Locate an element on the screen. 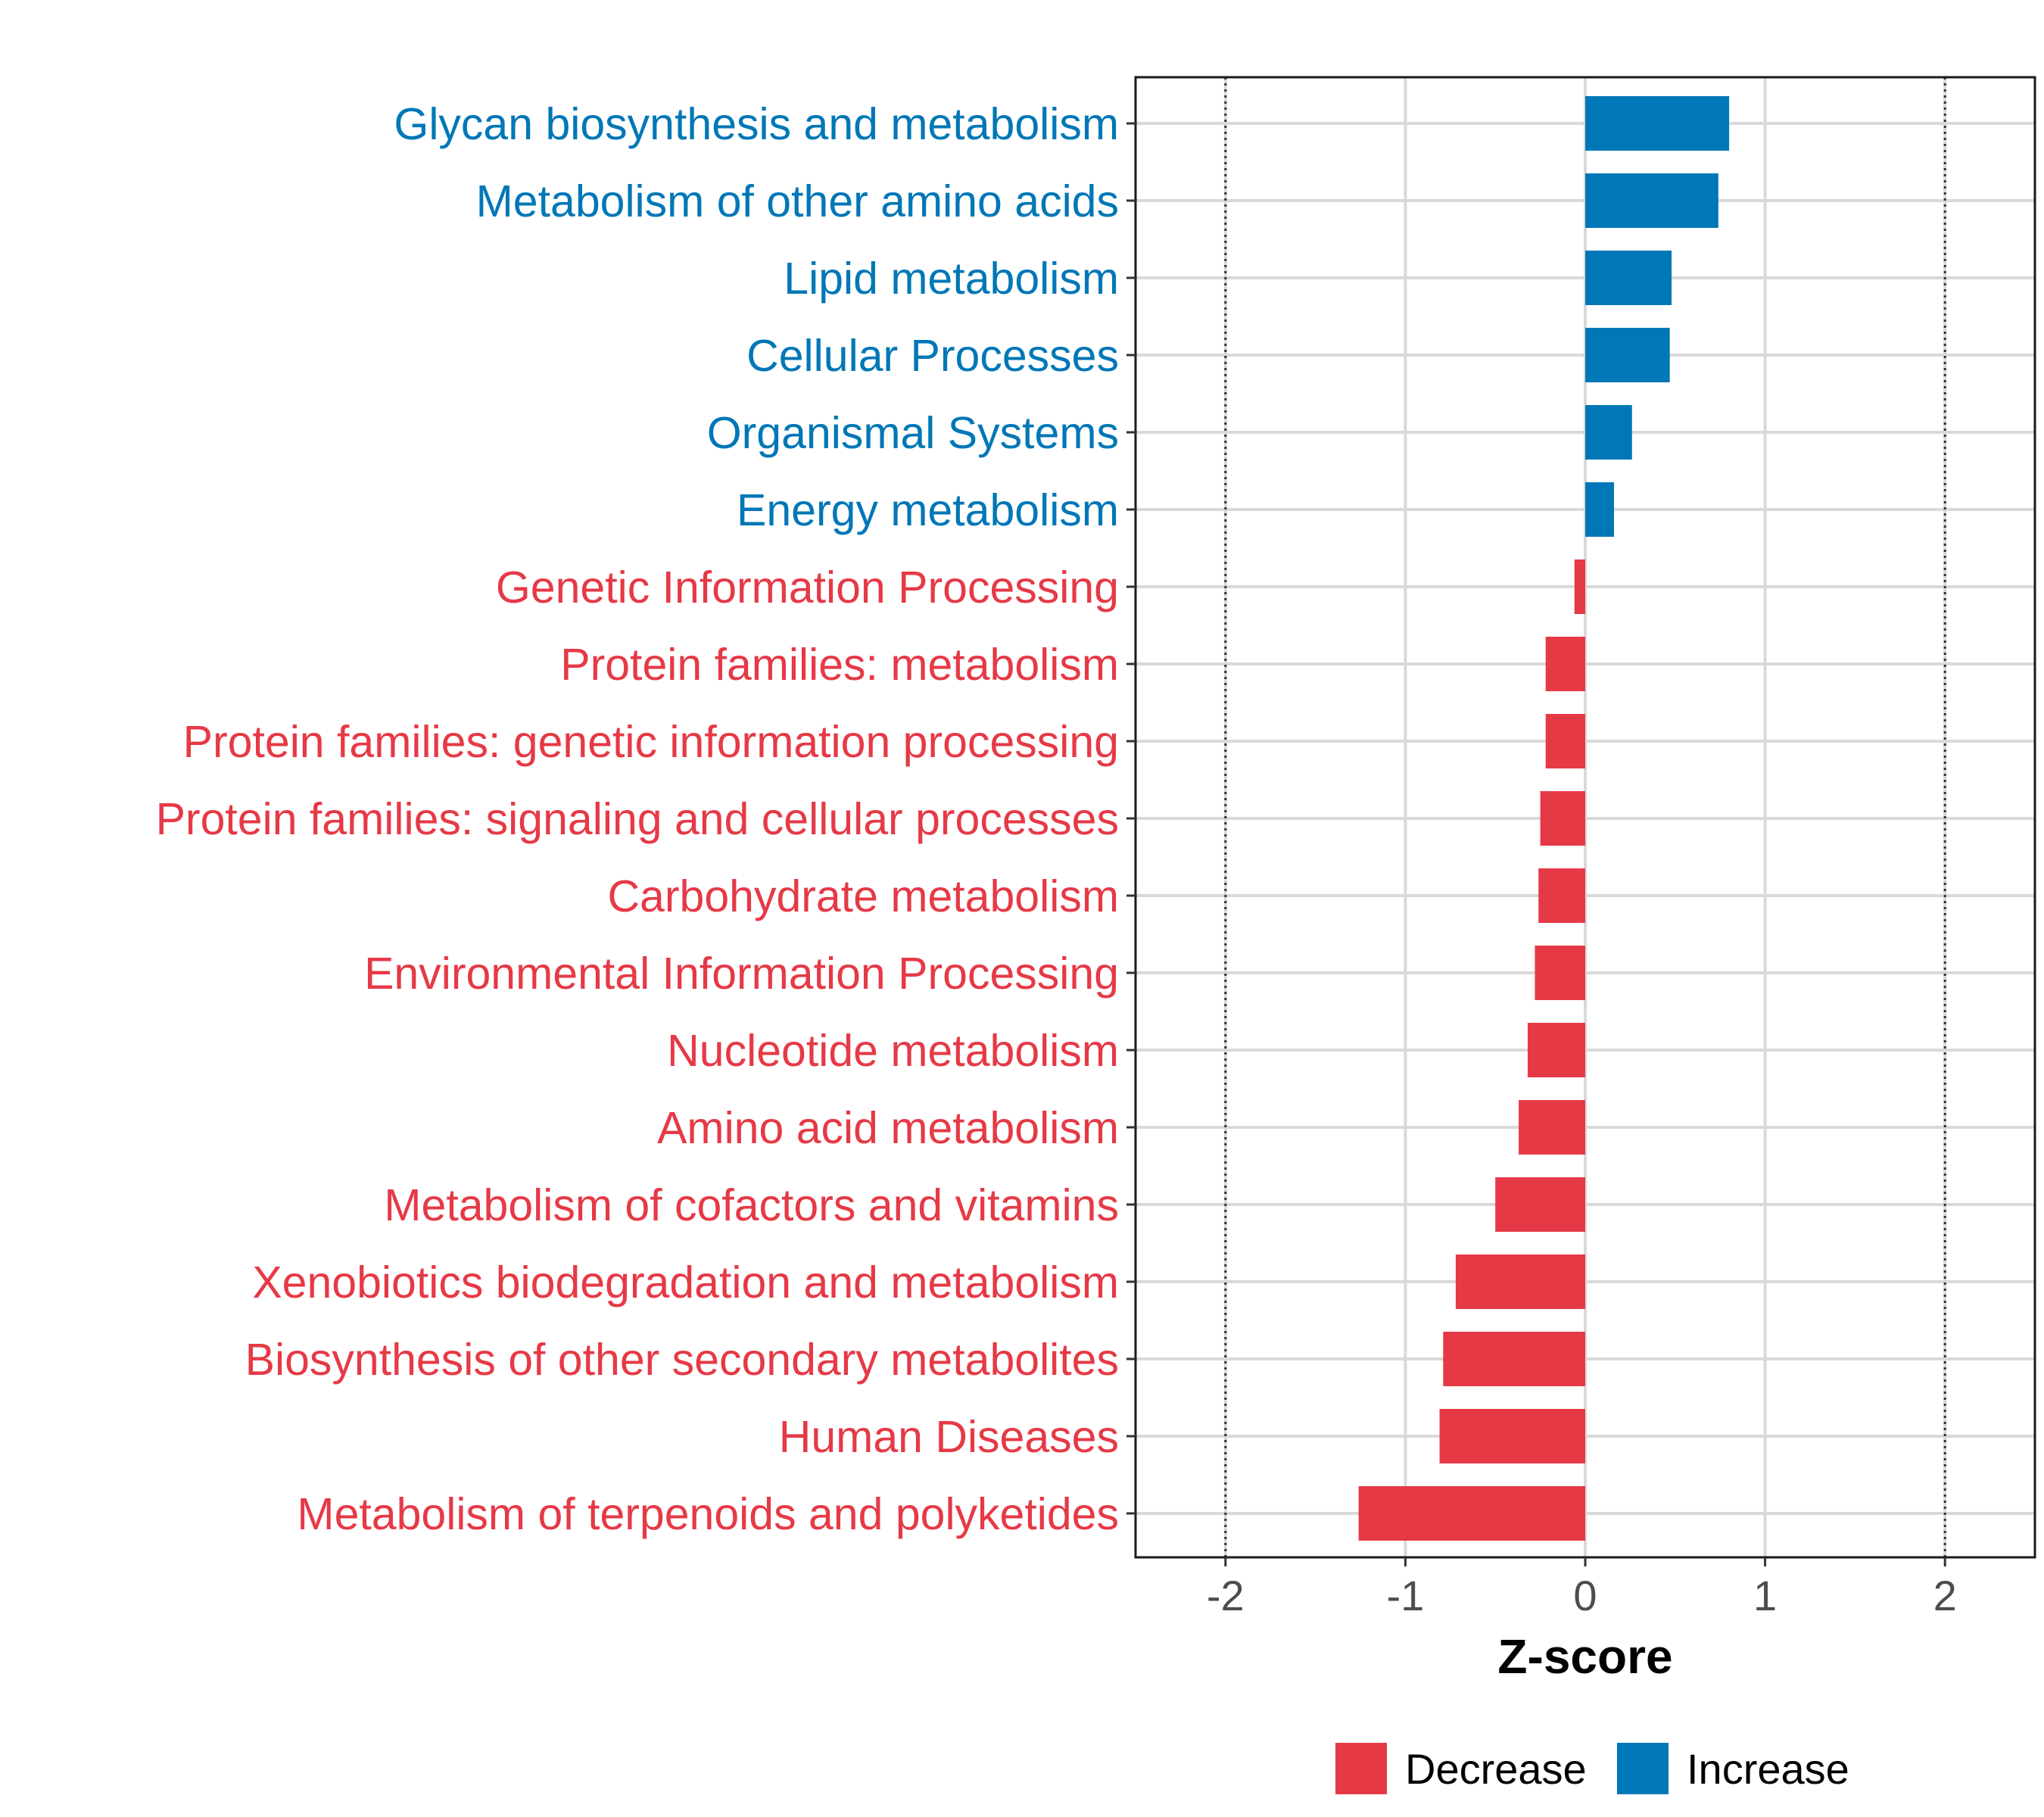 This screenshot has width=2044, height=1817. x-tick-label-3: 1 is located at coordinates (1765, 1595).